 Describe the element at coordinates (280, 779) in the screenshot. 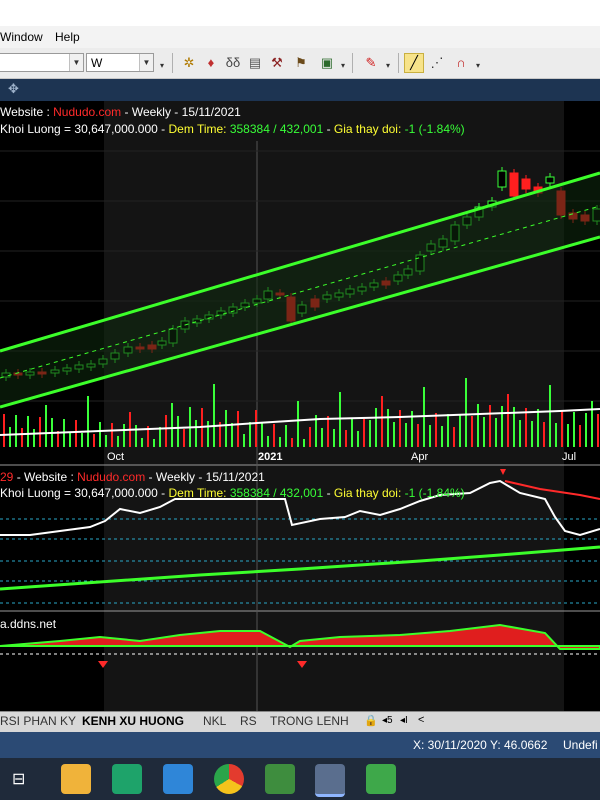

I see `app-diamond-icon` at that location.